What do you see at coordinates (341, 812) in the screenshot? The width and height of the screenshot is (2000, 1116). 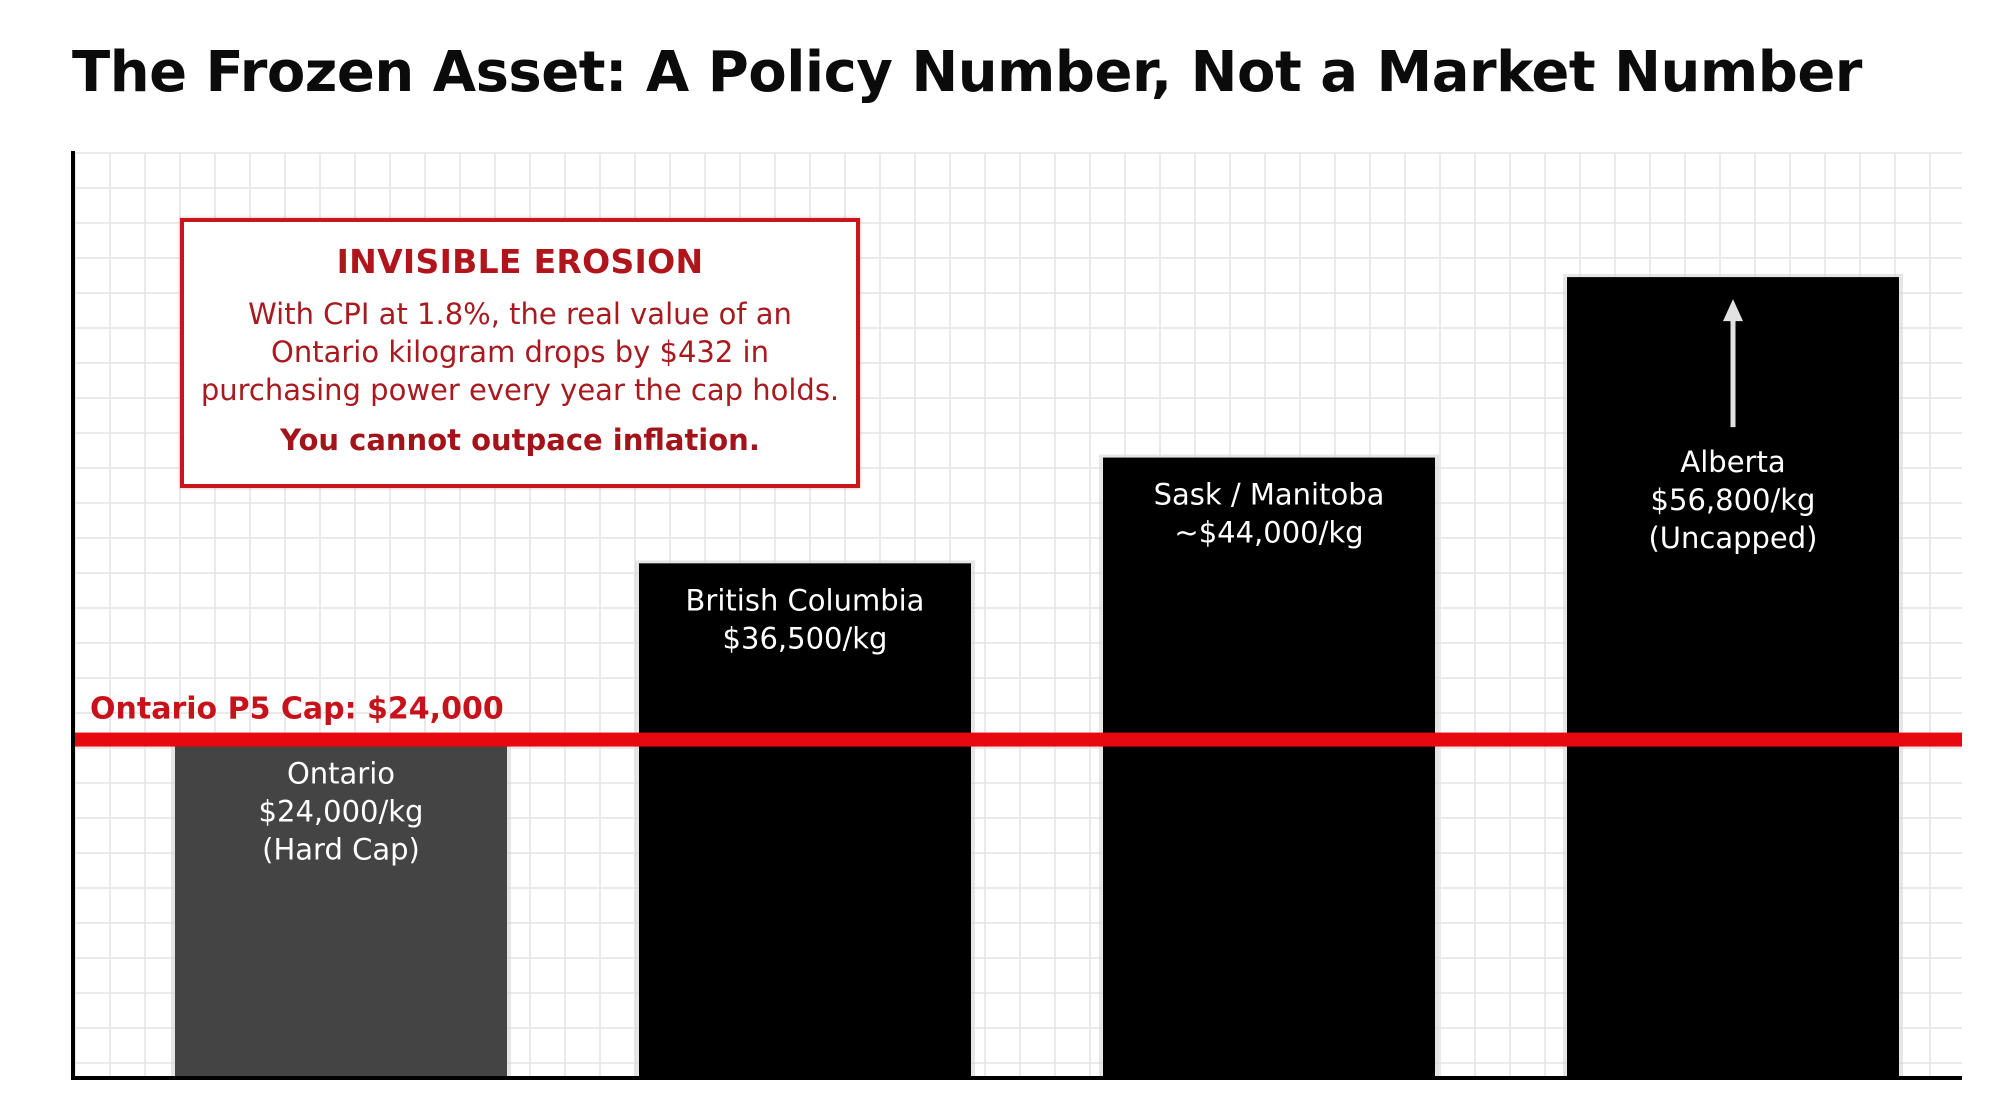 I see `bar-label: $24,000/kg` at bounding box center [341, 812].